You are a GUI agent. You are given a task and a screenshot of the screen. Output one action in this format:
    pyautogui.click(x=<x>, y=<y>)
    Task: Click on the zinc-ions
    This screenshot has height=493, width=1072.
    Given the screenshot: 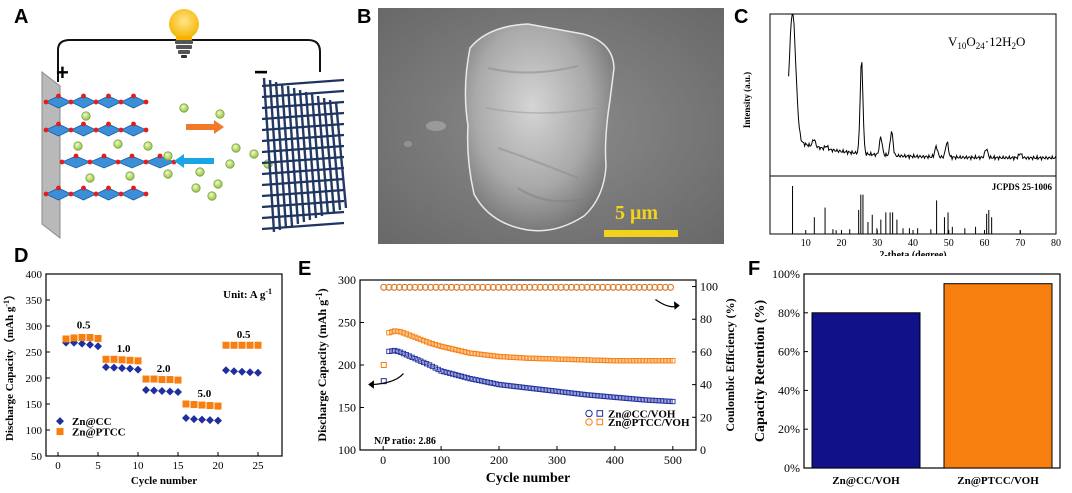 What is the action you would take?
    pyautogui.click(x=173, y=152)
    